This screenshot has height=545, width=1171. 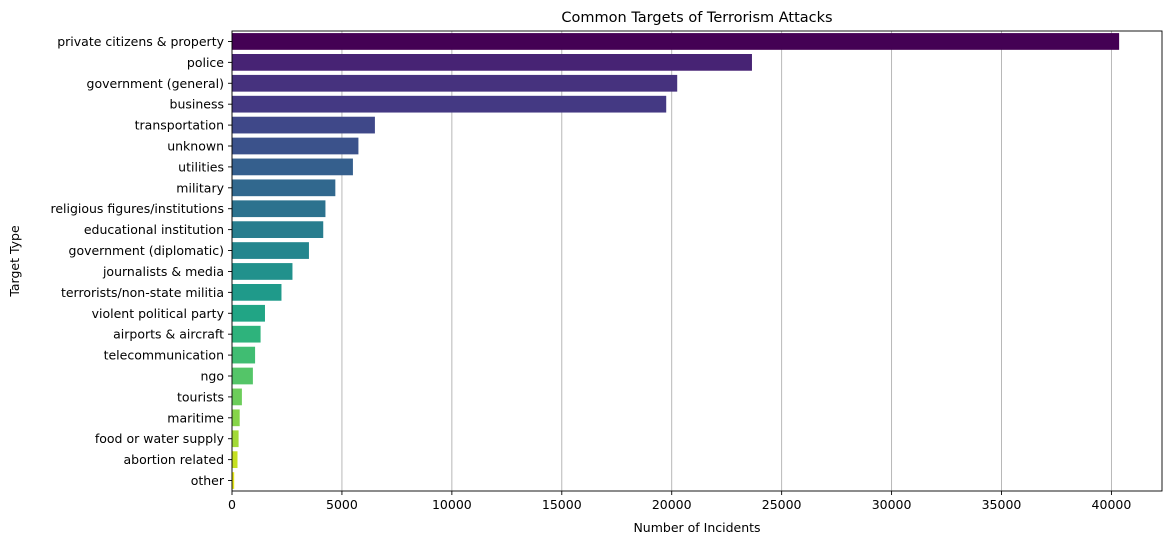 What do you see at coordinates (342, 504) in the screenshot?
I see `x-tick-label: 5000` at bounding box center [342, 504].